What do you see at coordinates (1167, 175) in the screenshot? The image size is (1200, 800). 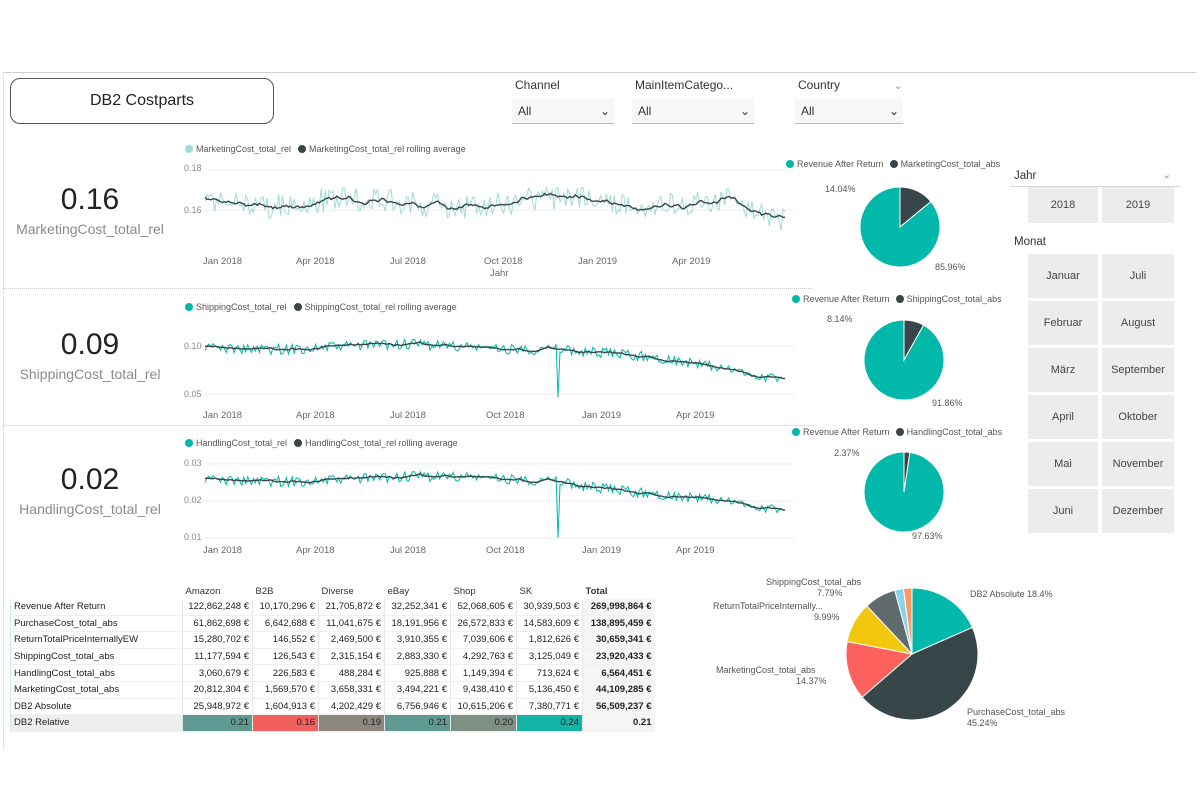 I see `chevron-down-icon: ⌄` at bounding box center [1167, 175].